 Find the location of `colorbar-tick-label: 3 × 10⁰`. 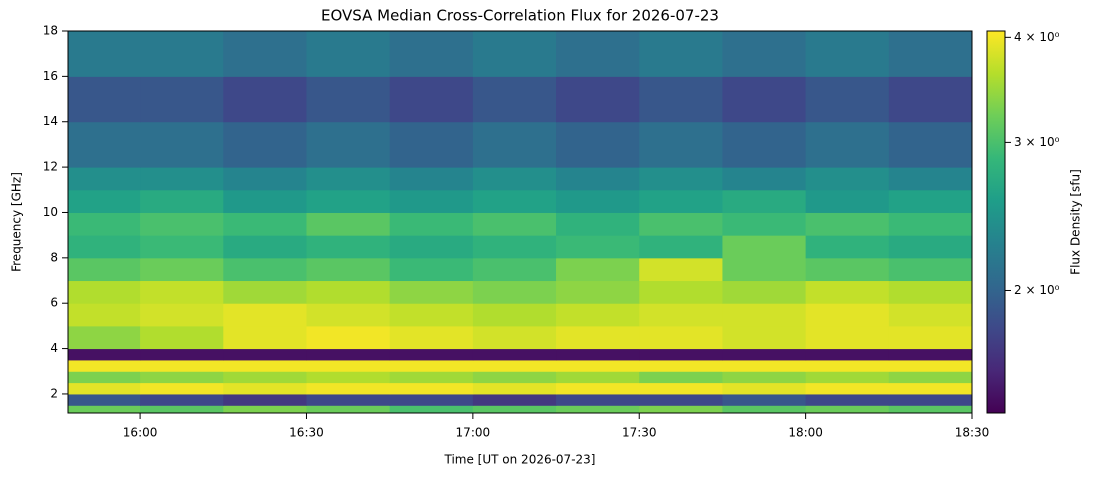

colorbar-tick-label: 3 × 10⁰ is located at coordinates (1037, 142).